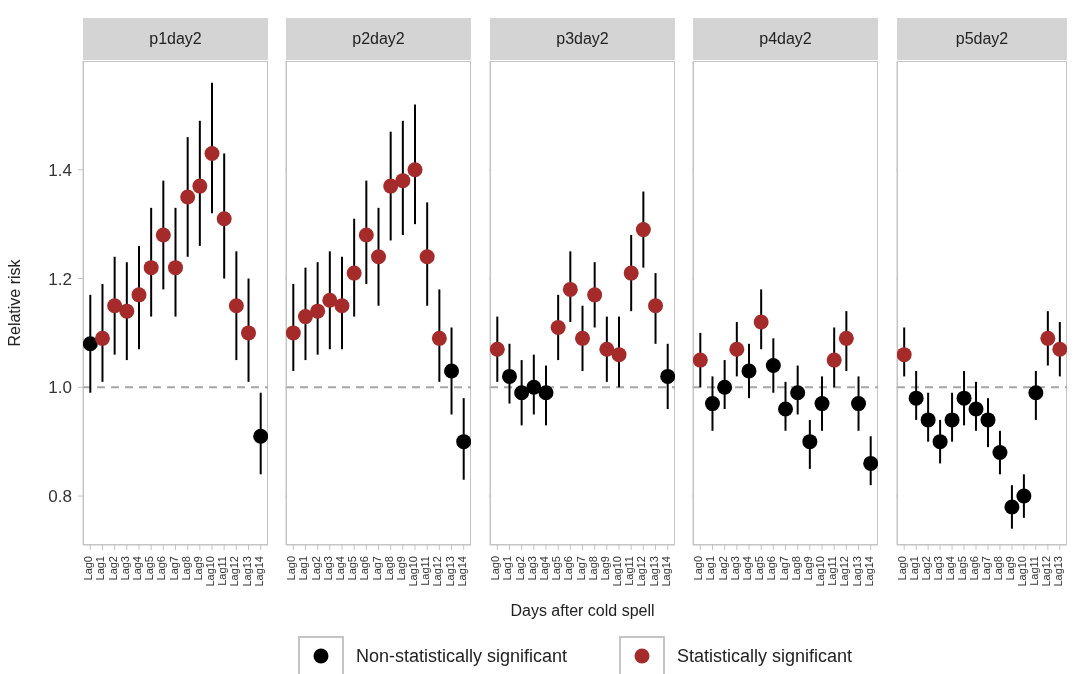 The image size is (1073, 674). I want to click on chart-title: p5day2, so click(982, 39).